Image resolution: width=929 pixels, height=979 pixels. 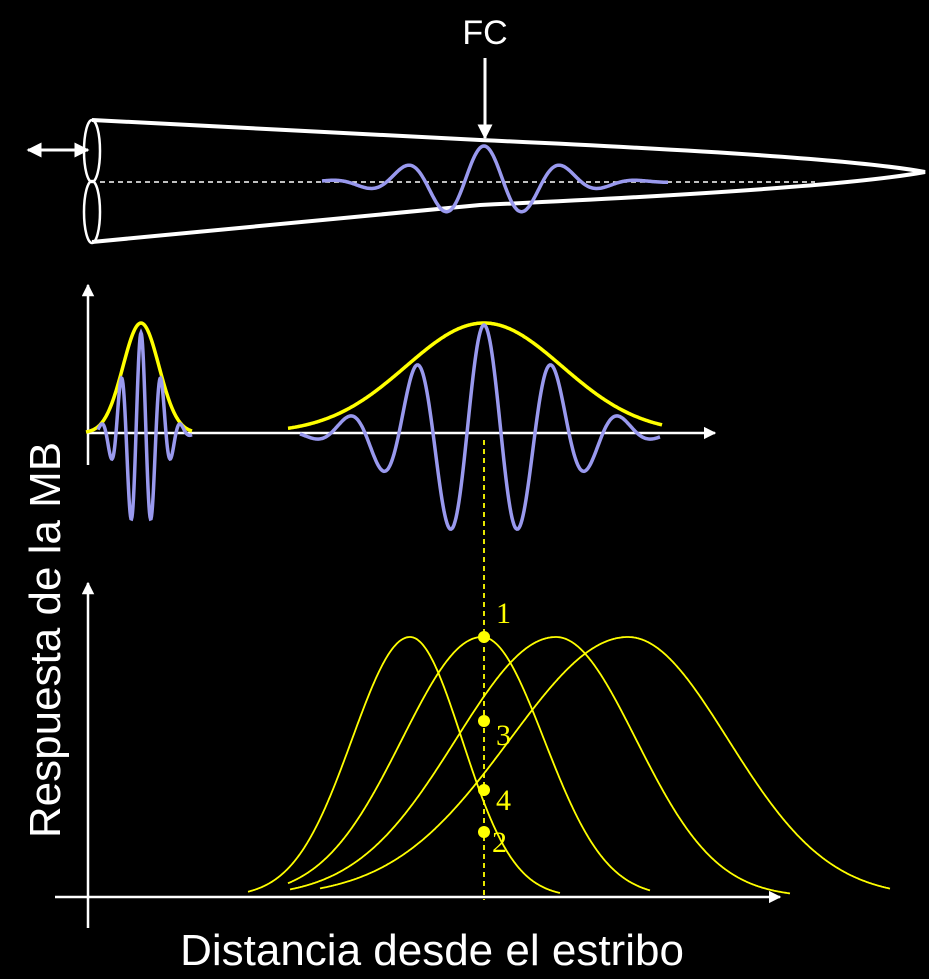 I want to click on y-axis-title: Respuesta de la MB, so click(x=45, y=640).